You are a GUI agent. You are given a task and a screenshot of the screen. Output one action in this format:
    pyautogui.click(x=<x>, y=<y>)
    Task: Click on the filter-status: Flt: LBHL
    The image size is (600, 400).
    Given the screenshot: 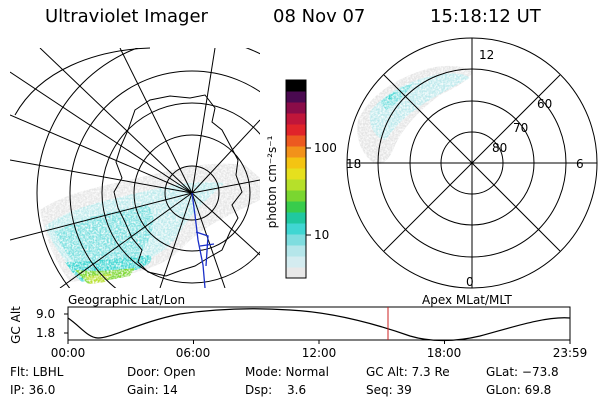 What is the action you would take?
    pyautogui.click(x=37, y=372)
    